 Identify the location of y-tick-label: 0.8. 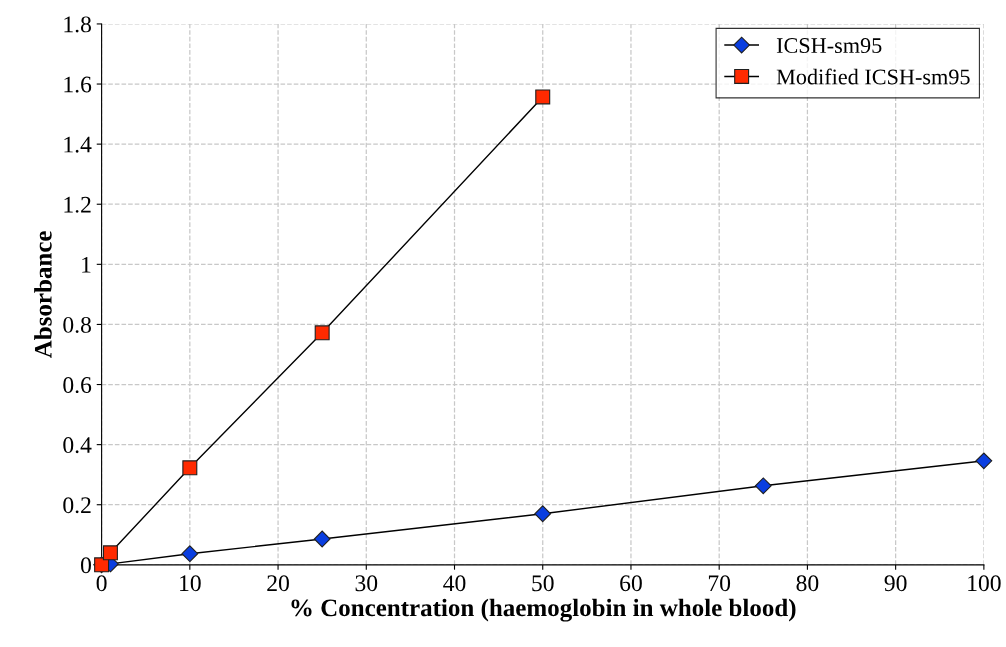
(77, 324).